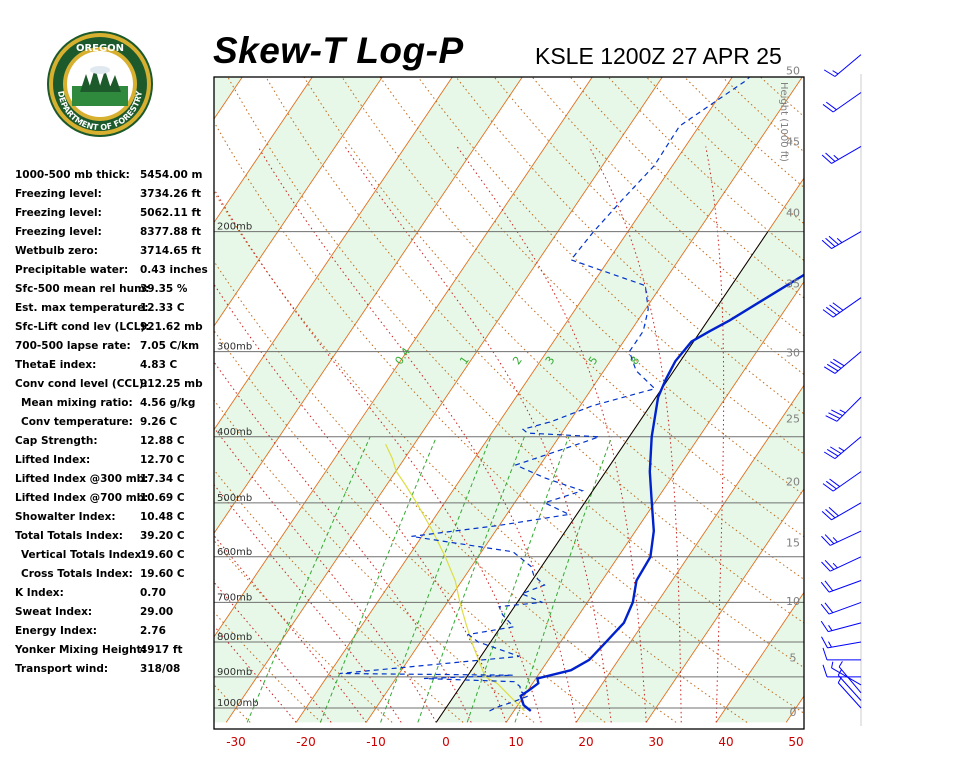 This screenshot has height=768, width=960. What do you see at coordinates (82, 498) in the screenshot?
I see `index-label: Lifted Index @700 mb:` at bounding box center [82, 498].